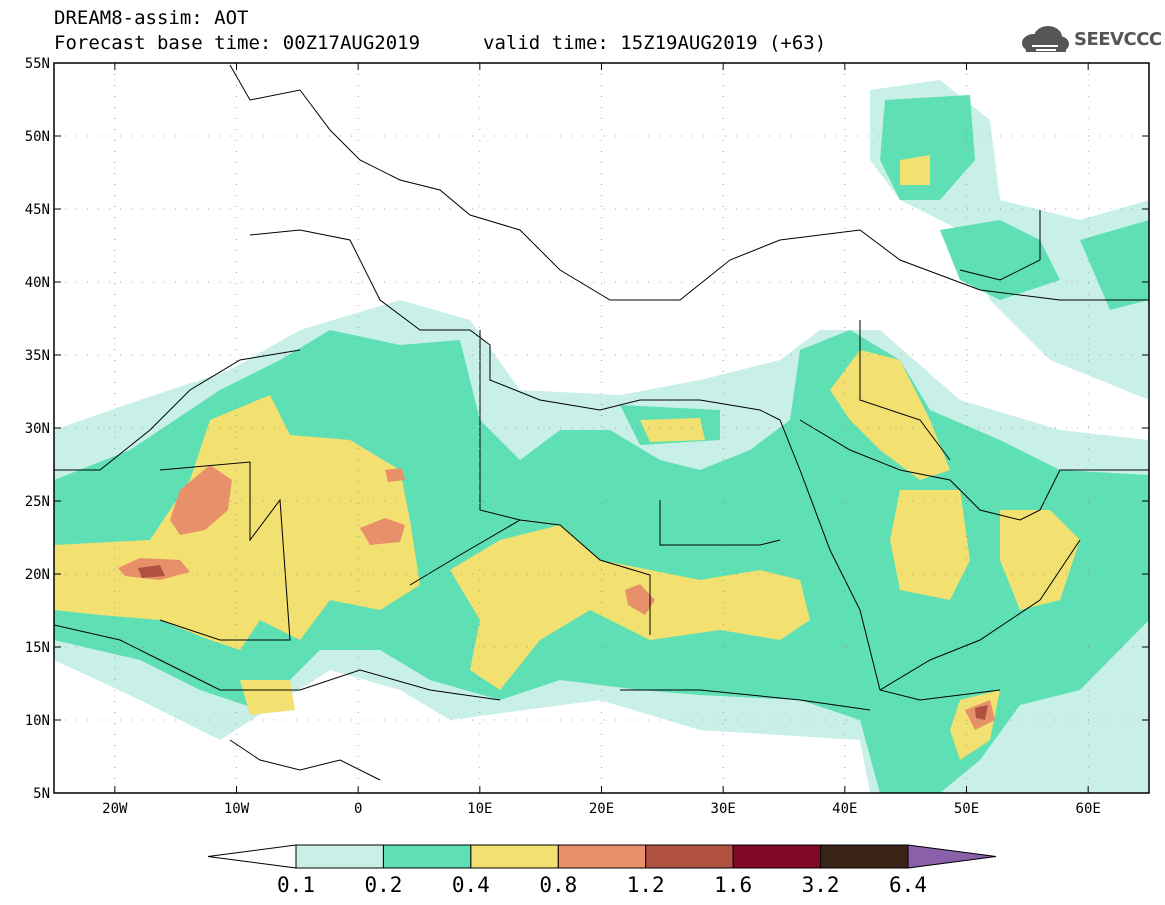 The width and height of the screenshot is (1165, 905). What do you see at coordinates (37, 502) in the screenshot?
I see `lat-label: 25N` at bounding box center [37, 502].